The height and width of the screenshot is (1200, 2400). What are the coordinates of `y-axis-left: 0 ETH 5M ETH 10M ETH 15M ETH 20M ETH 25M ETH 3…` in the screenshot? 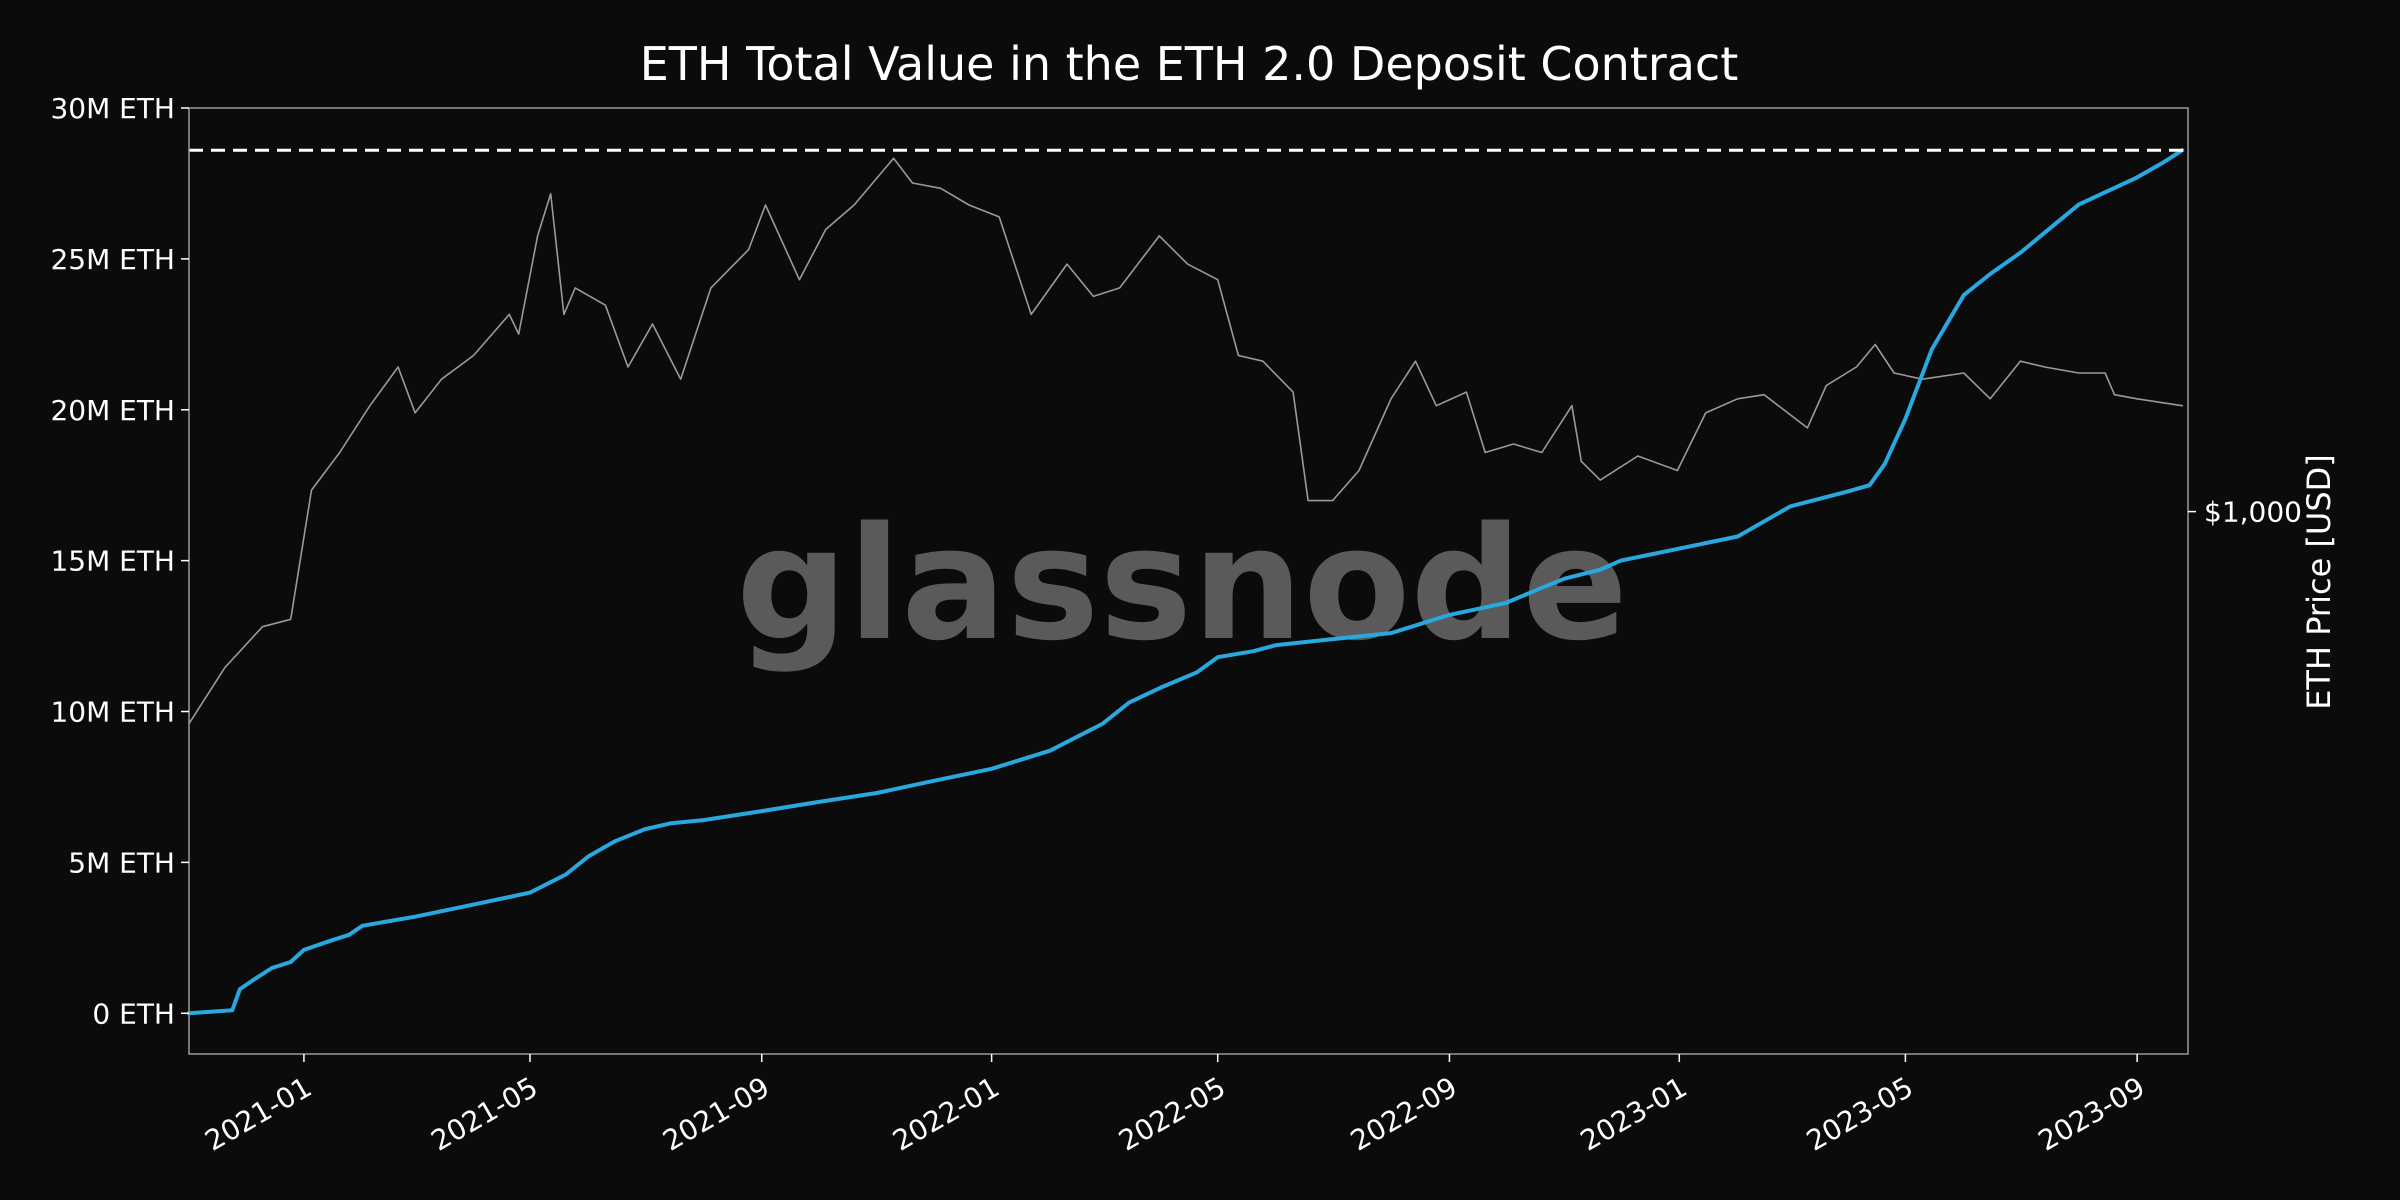 It's located at (119, 561).